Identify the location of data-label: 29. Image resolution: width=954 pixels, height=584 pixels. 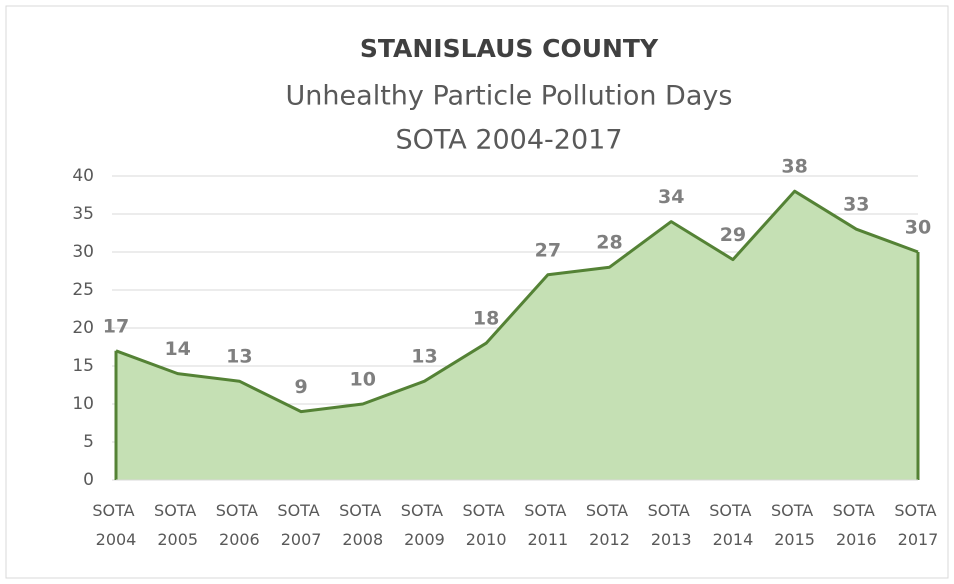
(733, 235).